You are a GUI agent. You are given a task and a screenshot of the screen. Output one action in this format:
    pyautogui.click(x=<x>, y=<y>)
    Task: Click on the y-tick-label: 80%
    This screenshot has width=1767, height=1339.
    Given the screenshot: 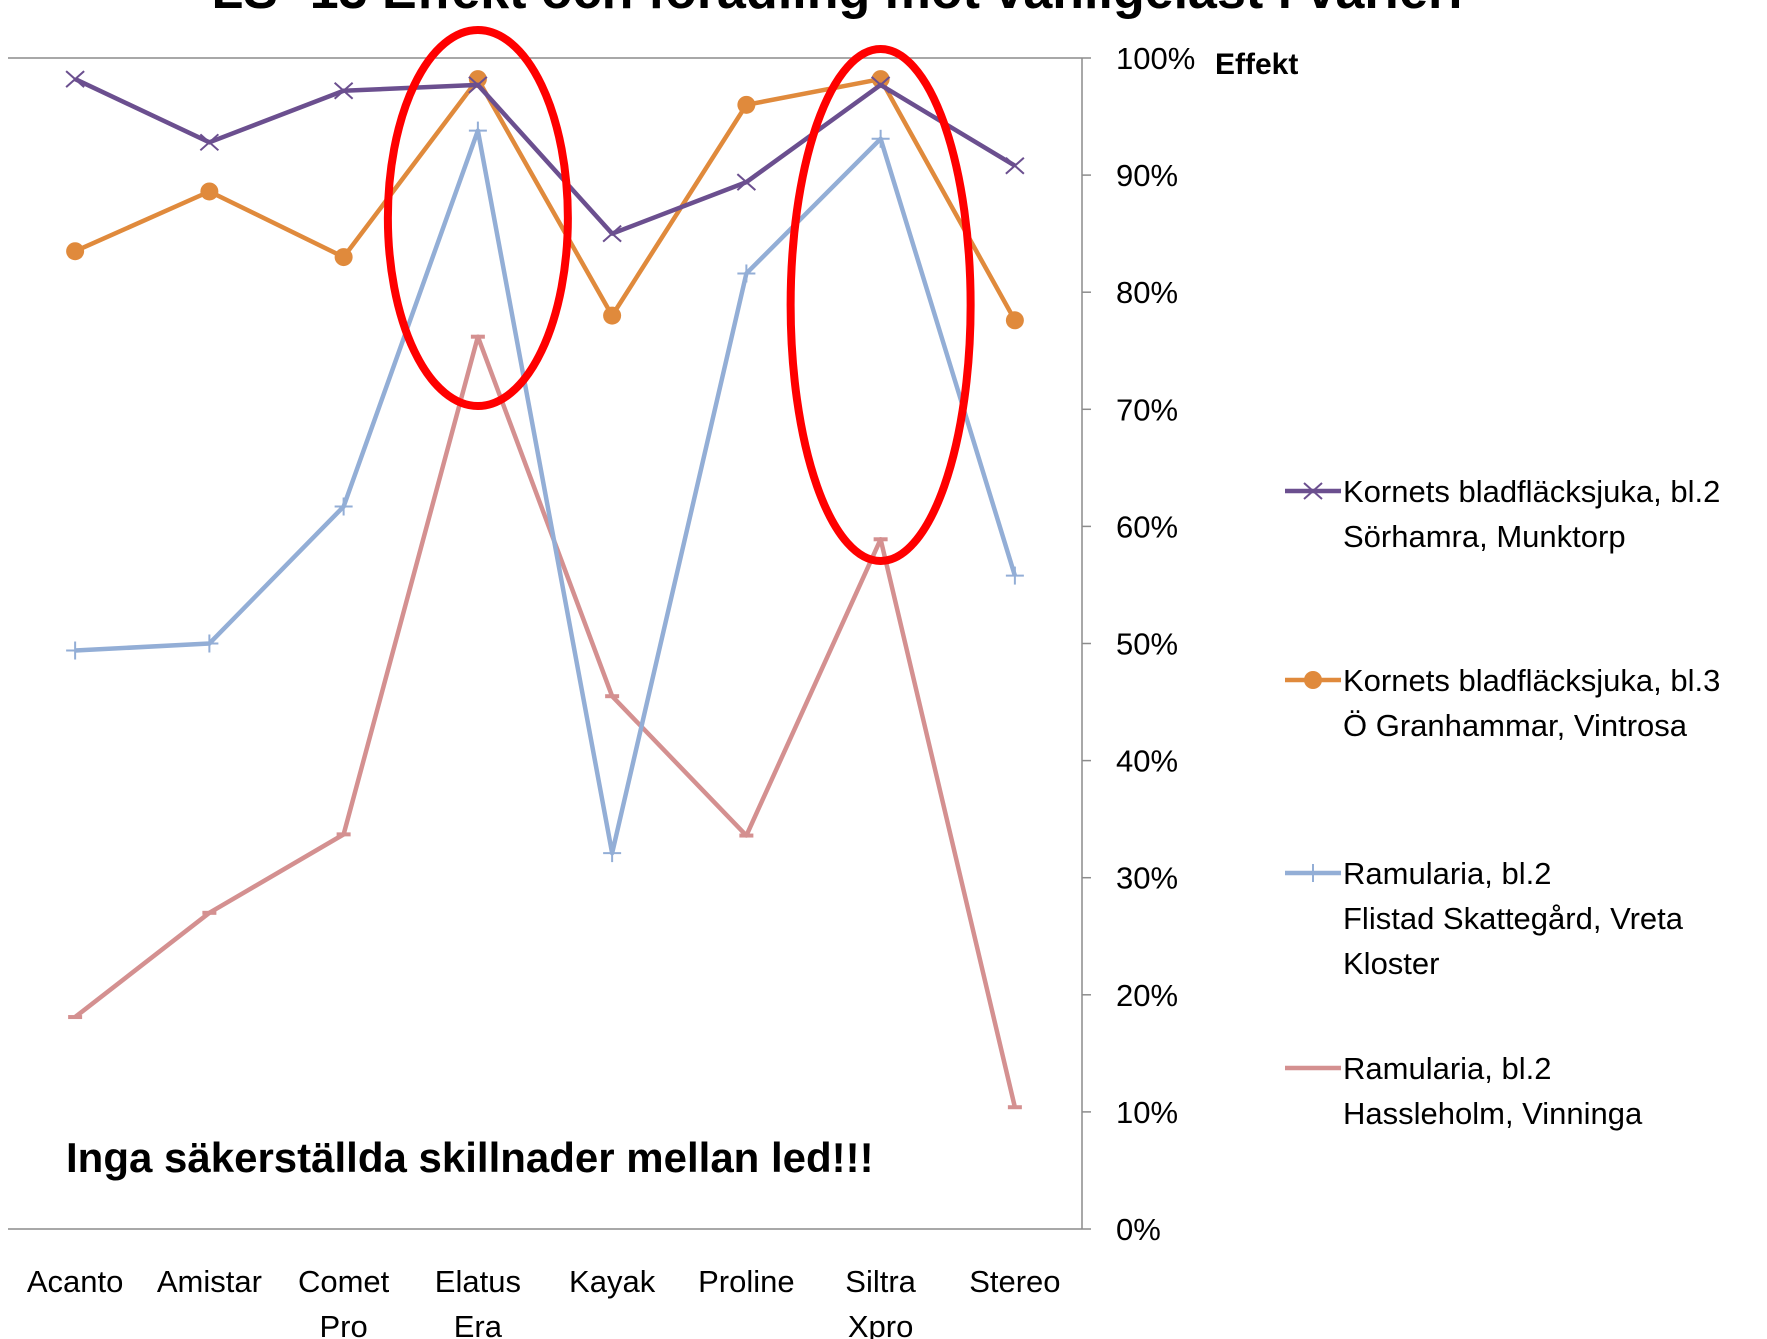 What is the action you would take?
    pyautogui.click(x=1147, y=292)
    